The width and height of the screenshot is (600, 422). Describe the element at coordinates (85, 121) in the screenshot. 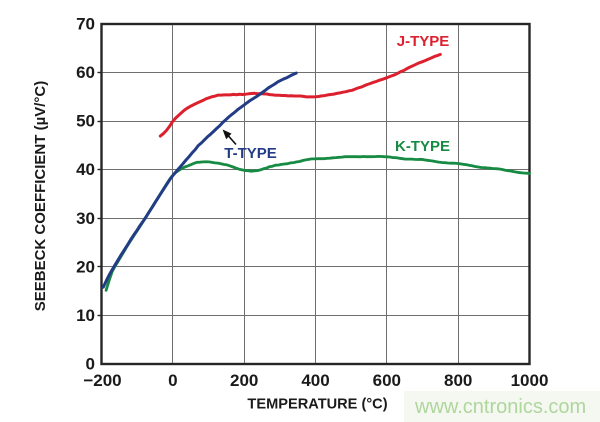

I see `svg-text: 50` at that location.